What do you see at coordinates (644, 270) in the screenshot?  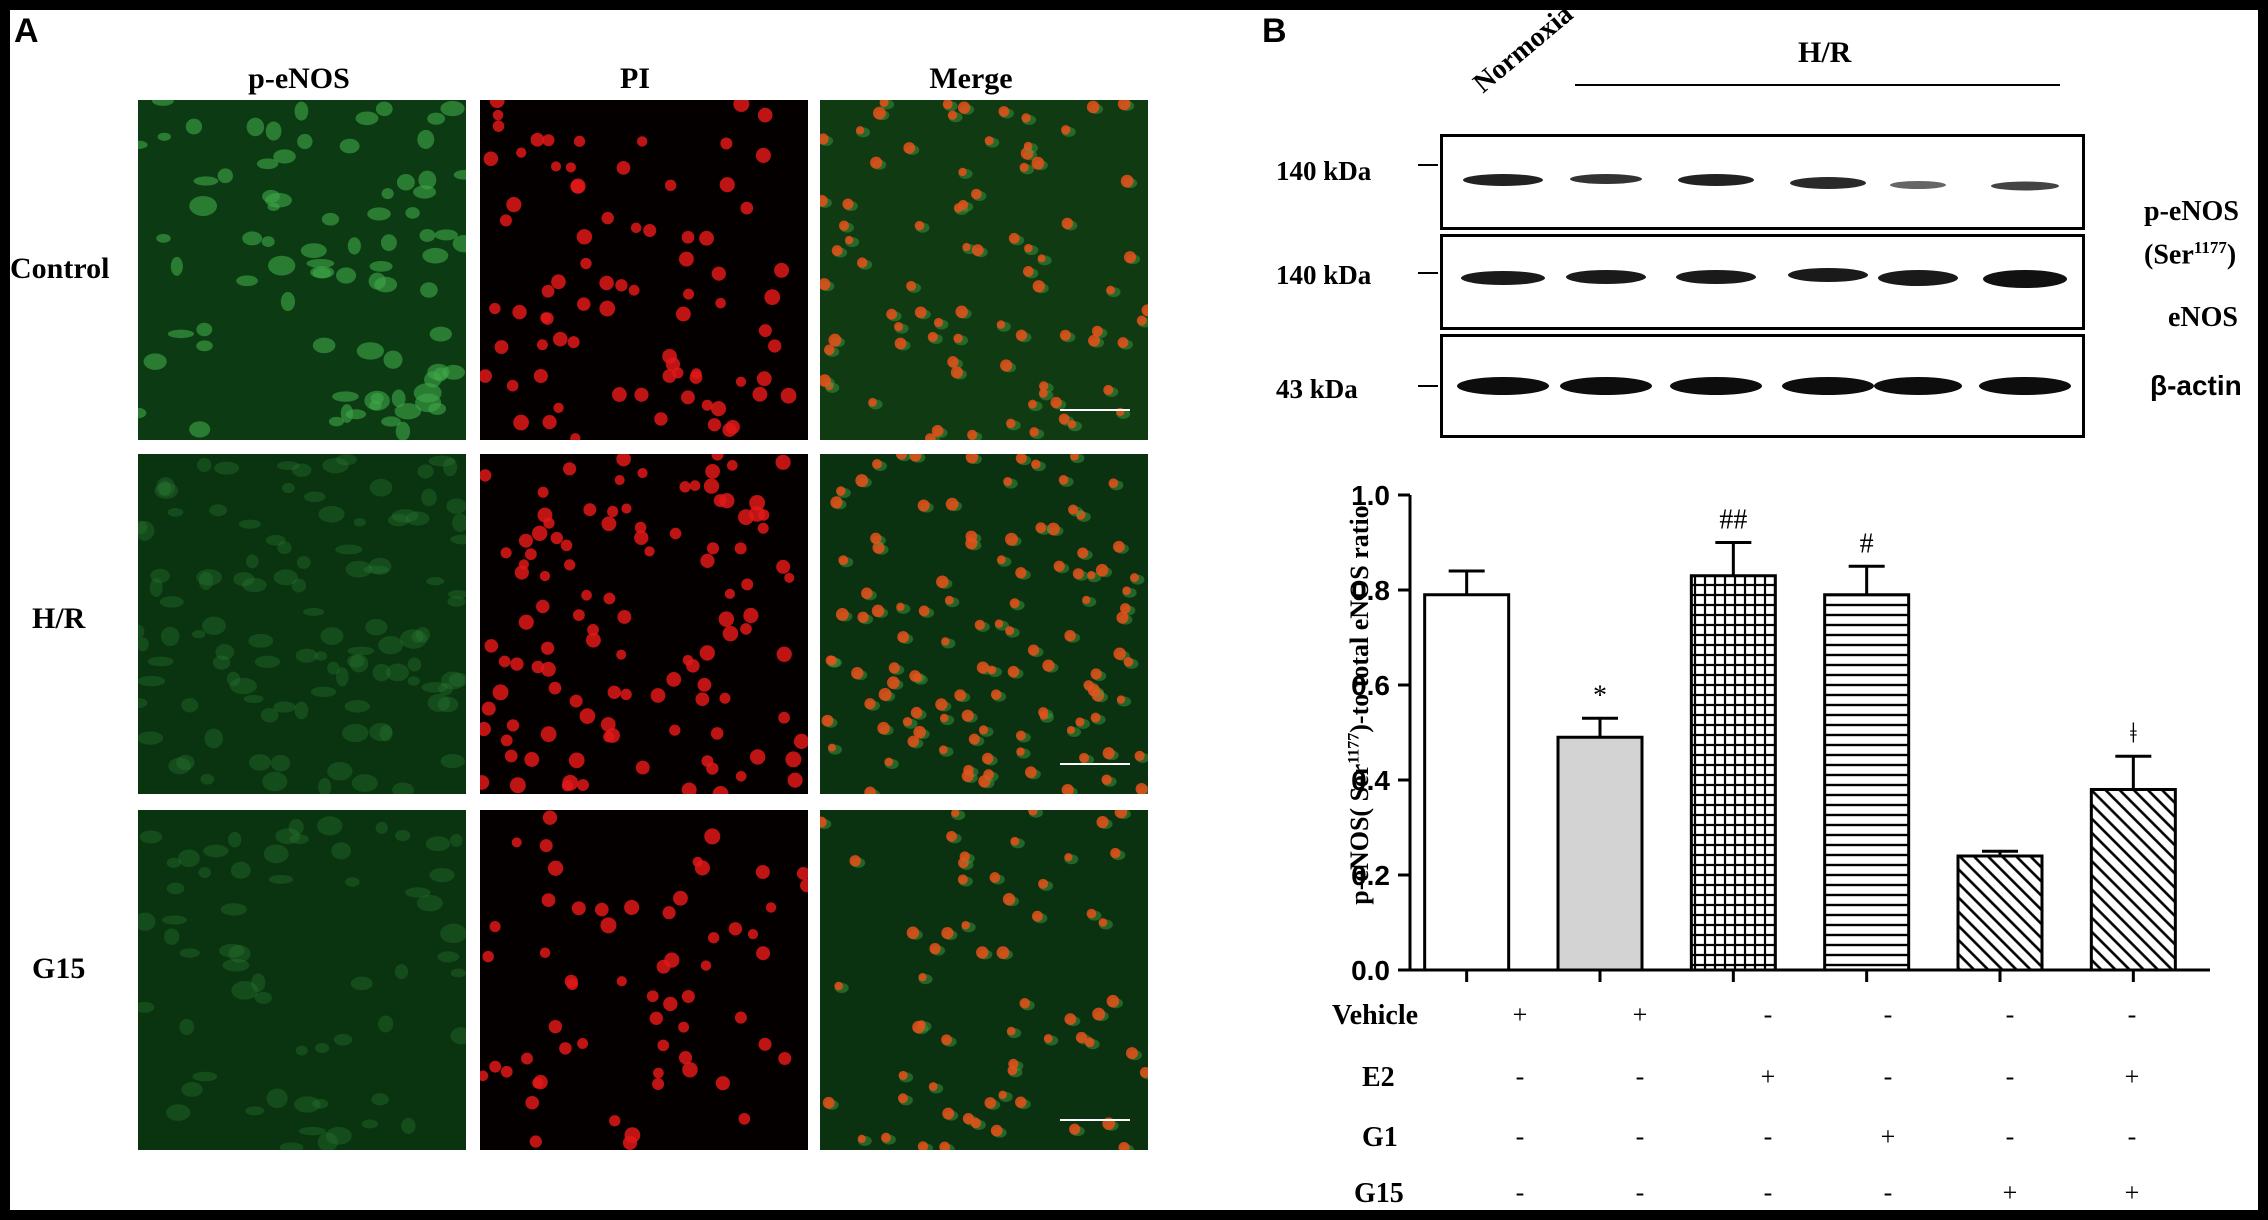 I see `micrograph-control-red` at bounding box center [644, 270].